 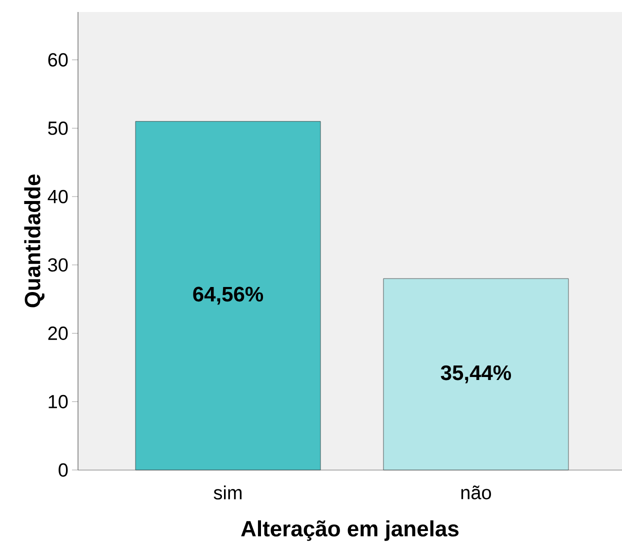 I want to click on y-tick-label: 30, so click(x=58, y=265).